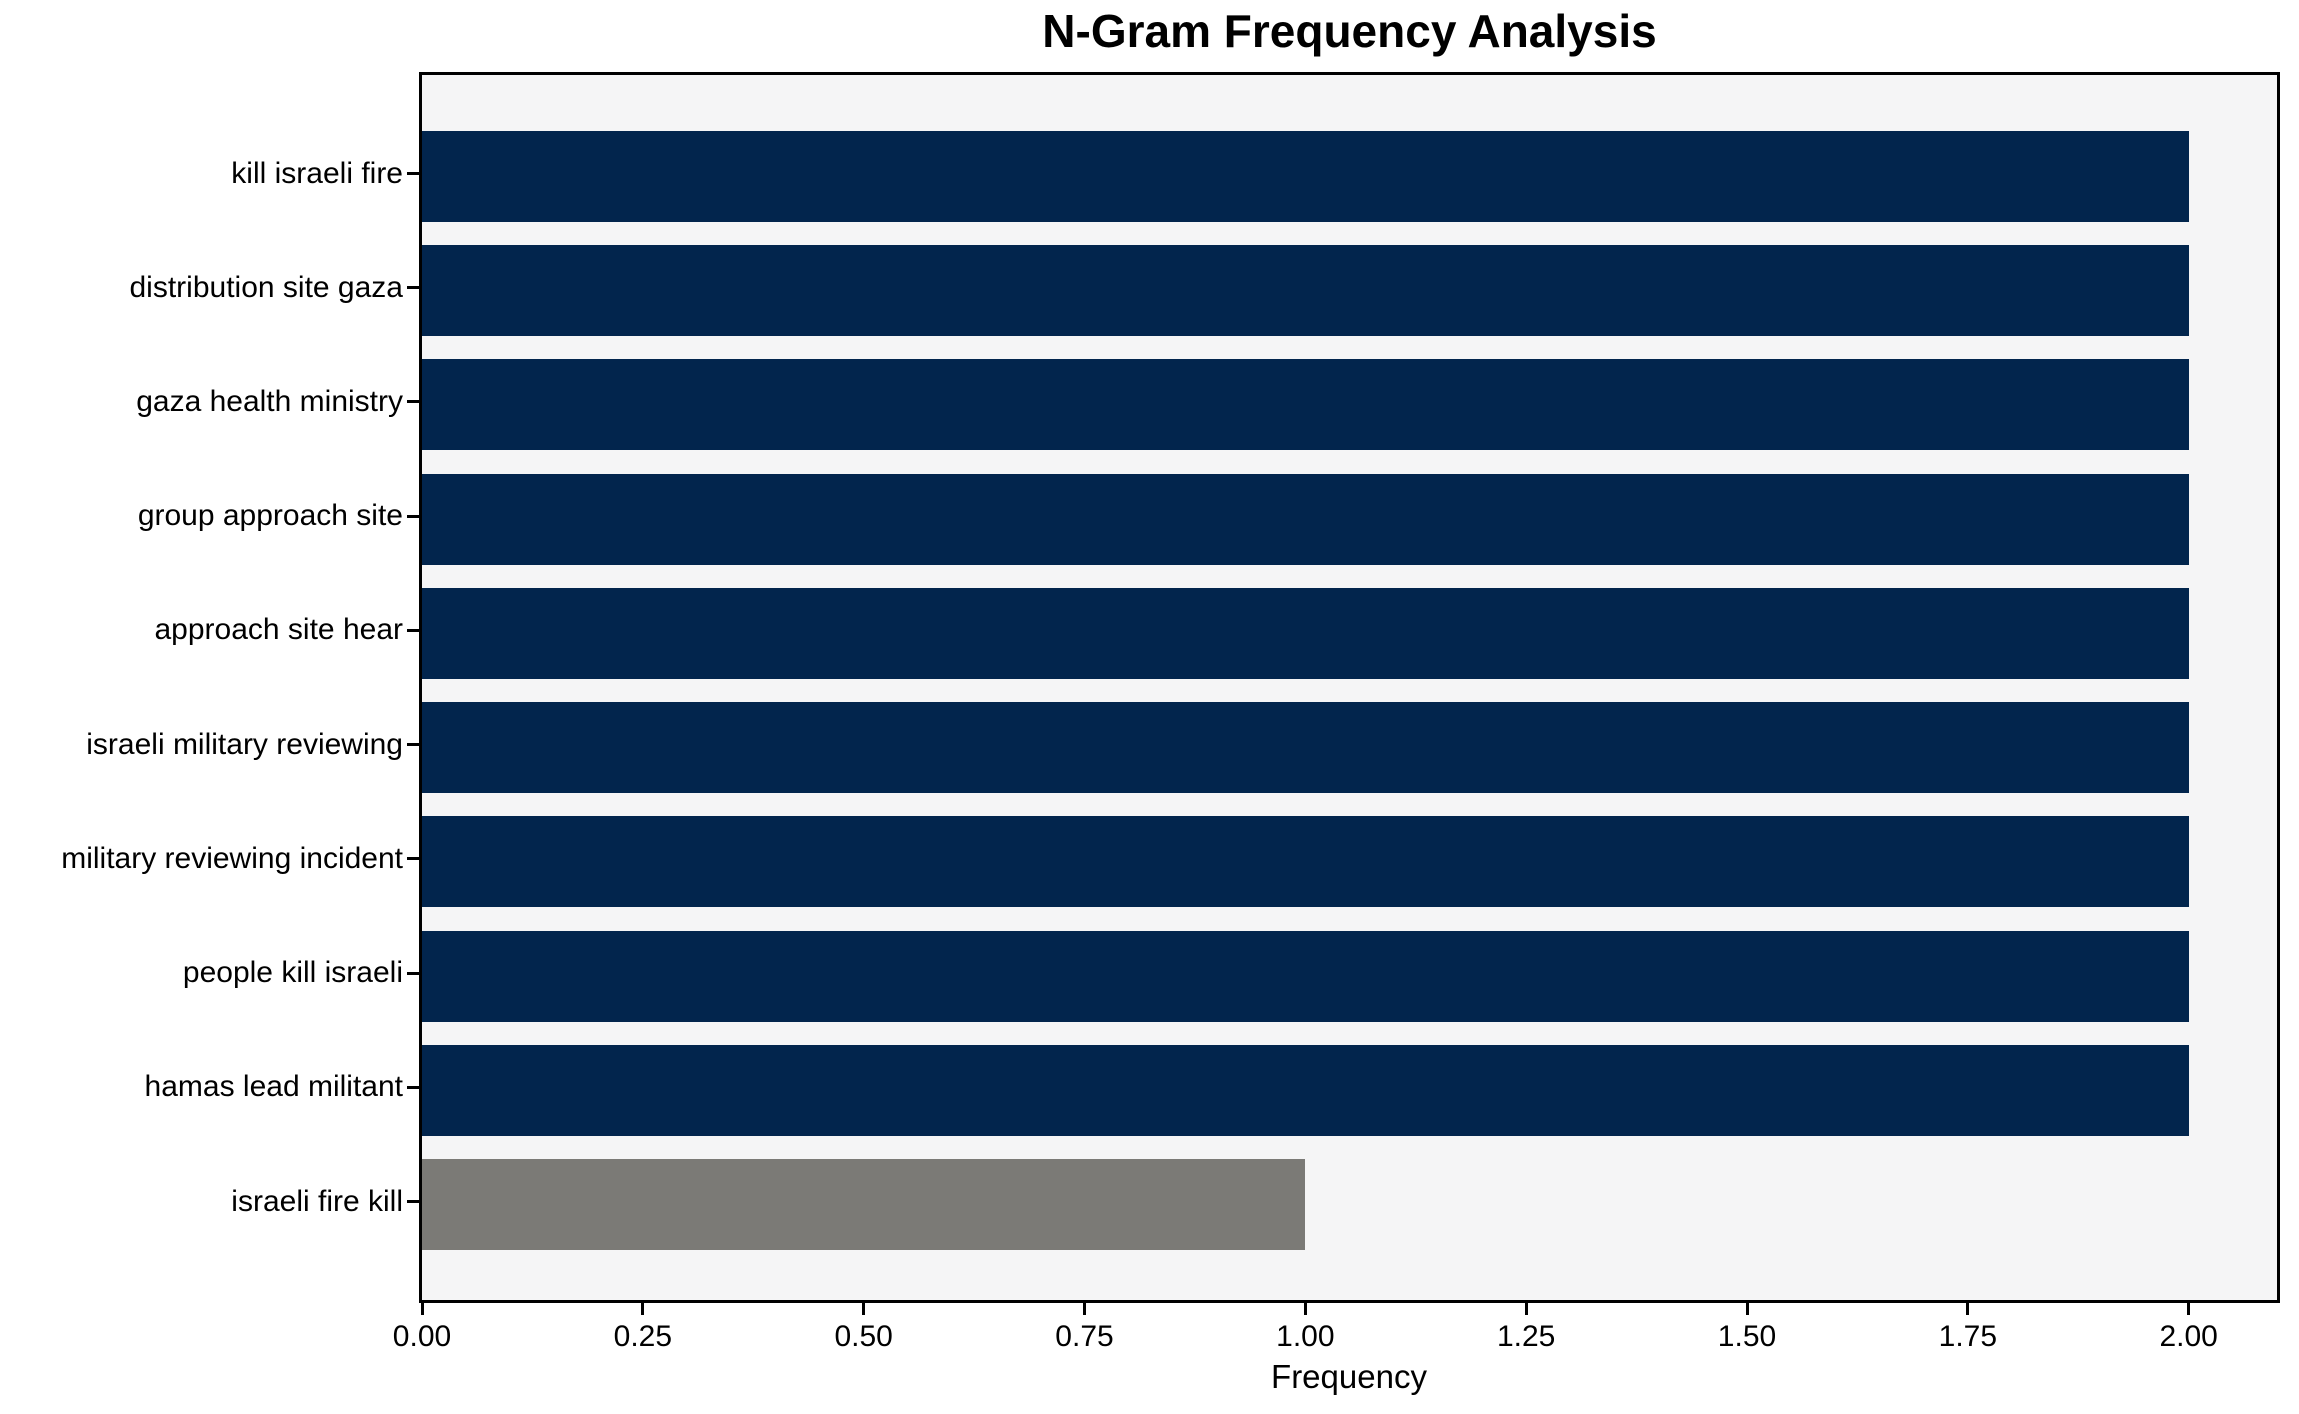  I want to click on x-tick-label: 1.25, so click(1526, 1336).